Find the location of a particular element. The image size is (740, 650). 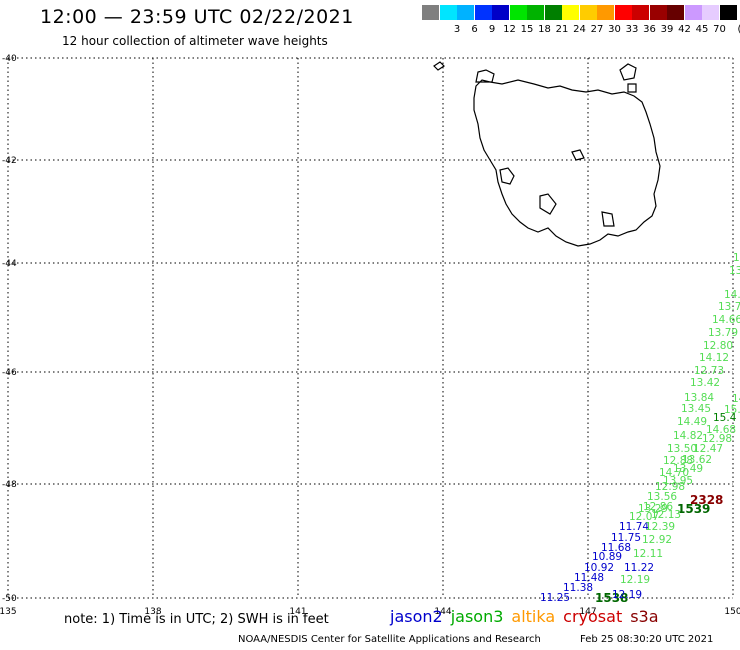

longitude-label: 135 is located at coordinates (8, 612).